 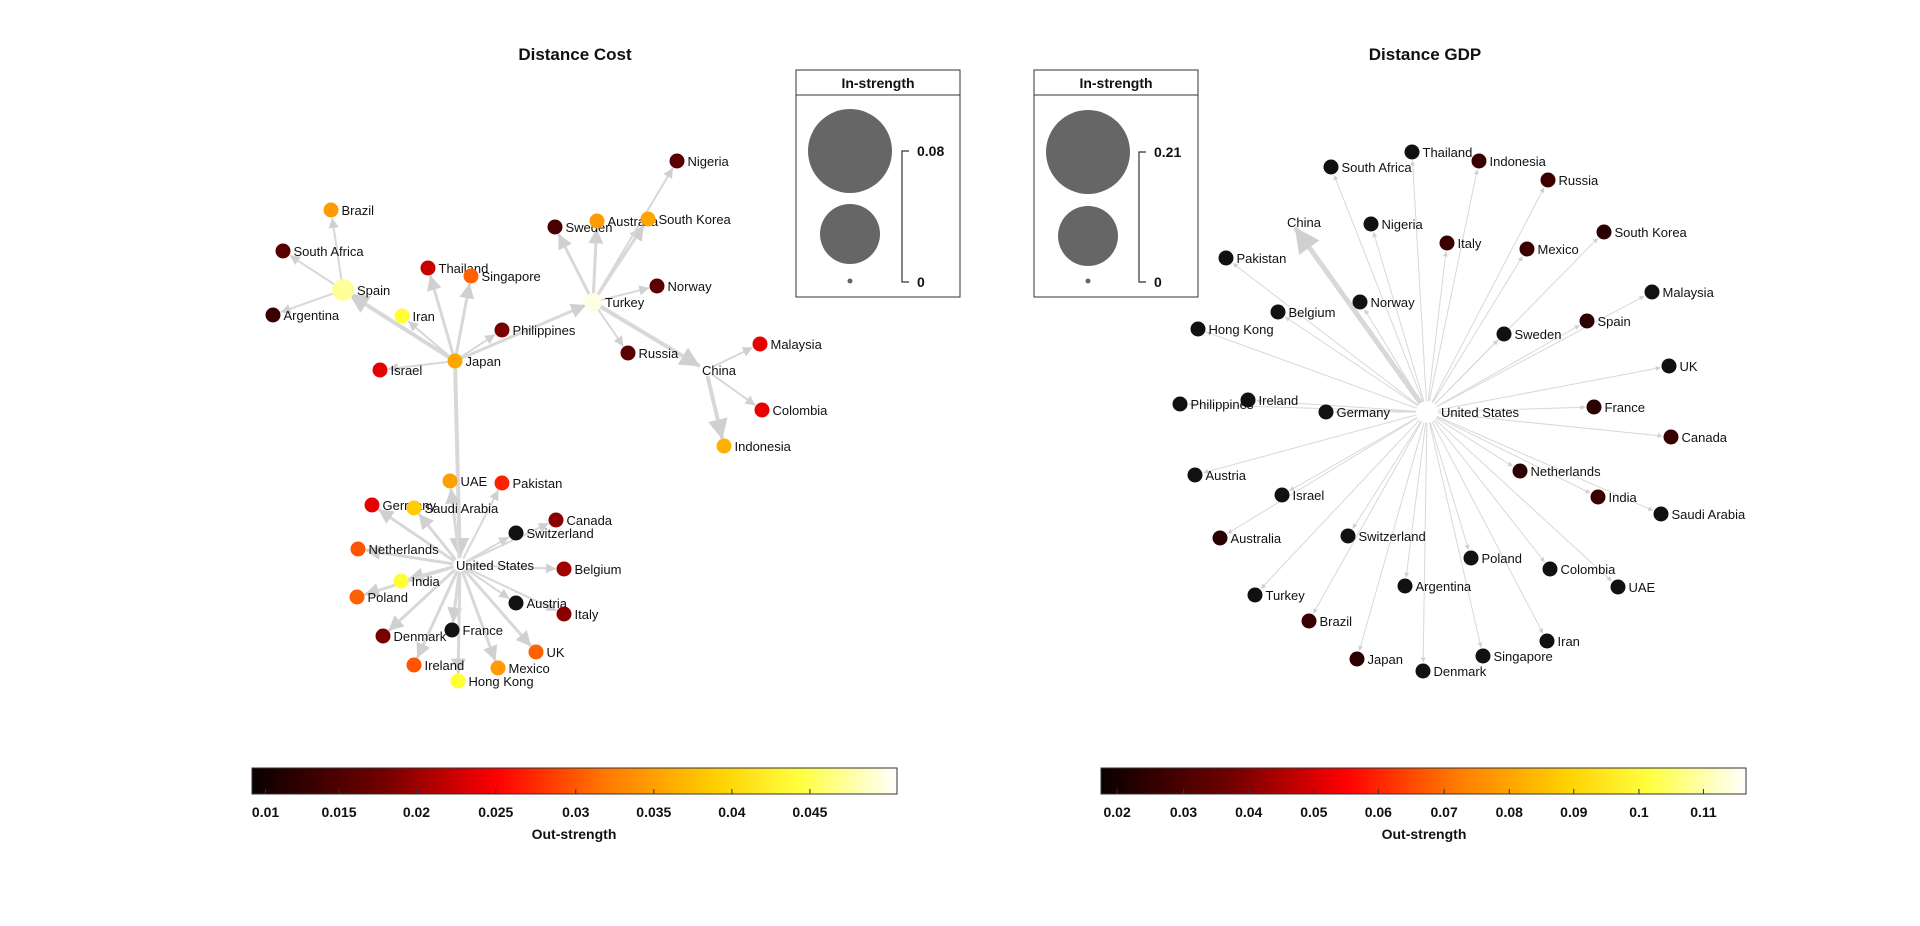 What do you see at coordinates (474, 481) in the screenshot?
I see `node-label: UAE` at bounding box center [474, 481].